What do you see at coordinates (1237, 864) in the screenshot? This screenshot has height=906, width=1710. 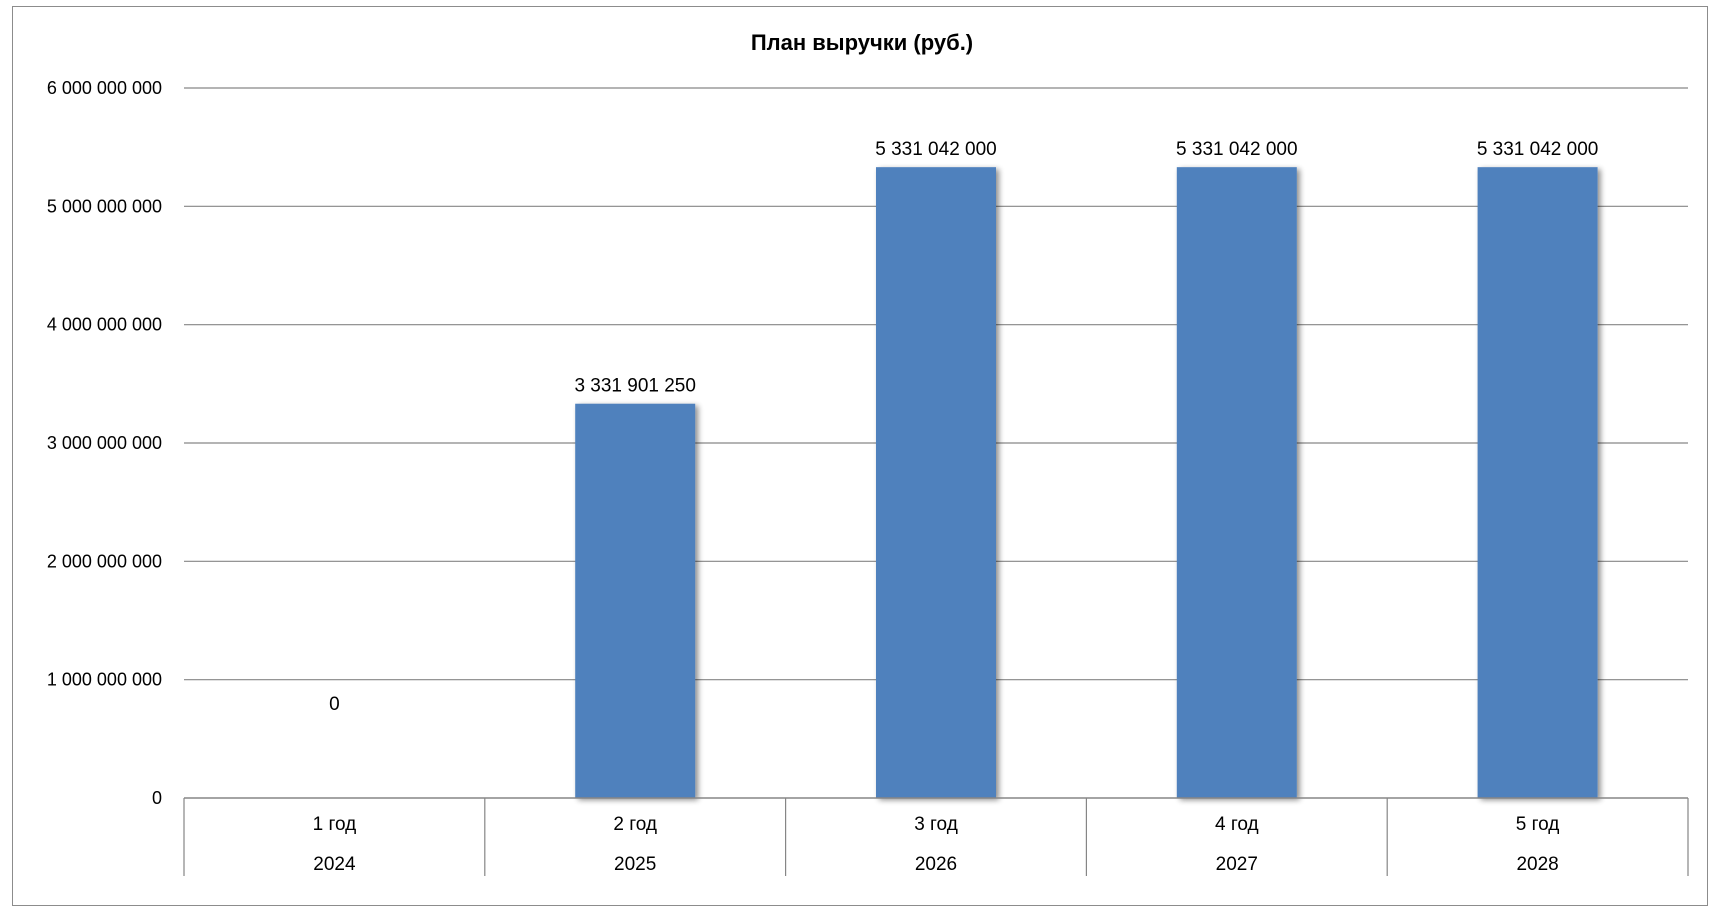 I see `category-year: 2027` at bounding box center [1237, 864].